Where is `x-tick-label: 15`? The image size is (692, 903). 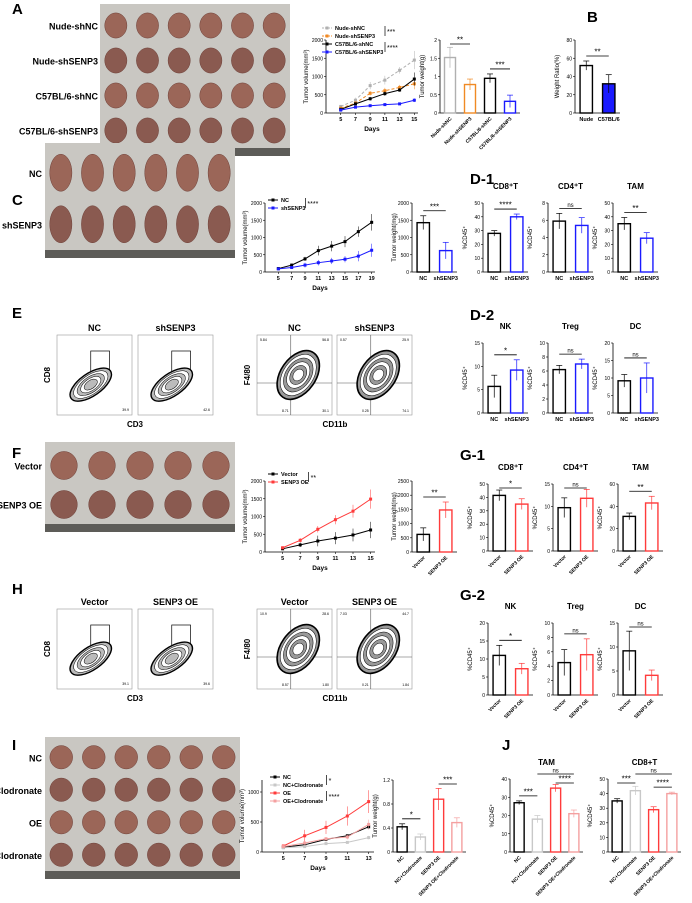 x-tick-label: 15 is located at coordinates (414, 120).